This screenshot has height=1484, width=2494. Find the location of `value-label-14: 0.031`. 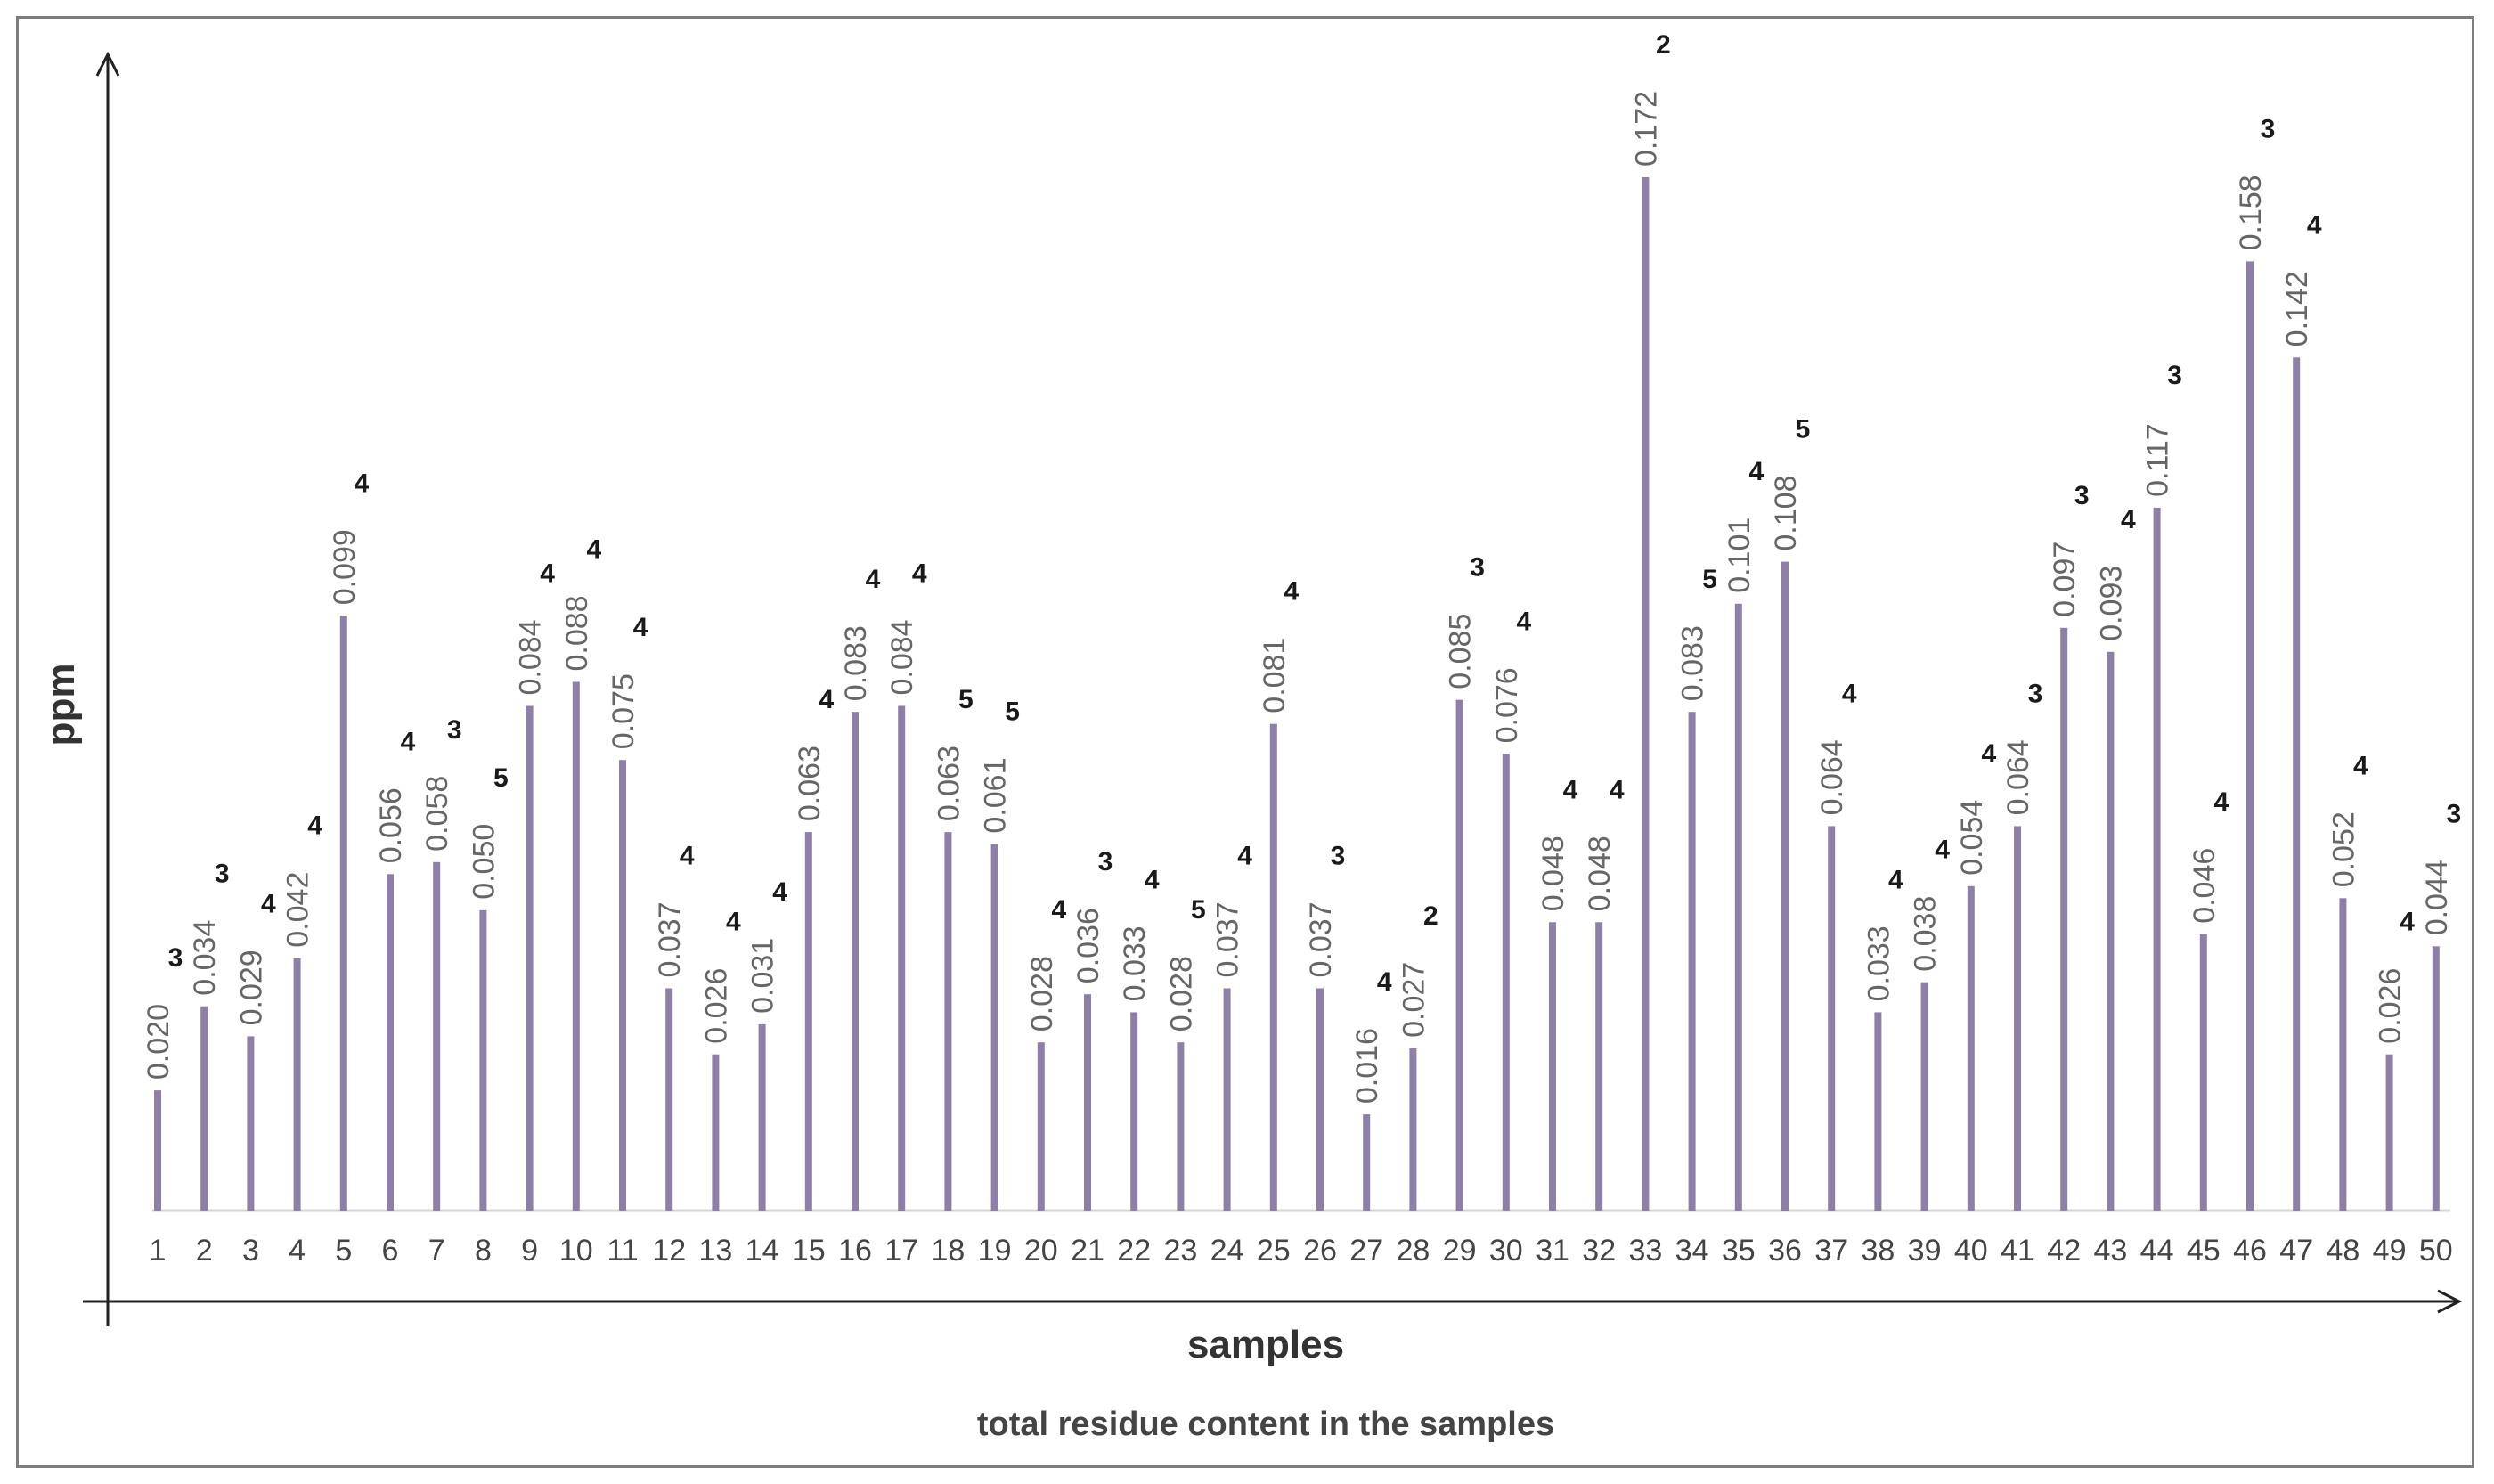

value-label-14: 0.031 is located at coordinates (763, 976).